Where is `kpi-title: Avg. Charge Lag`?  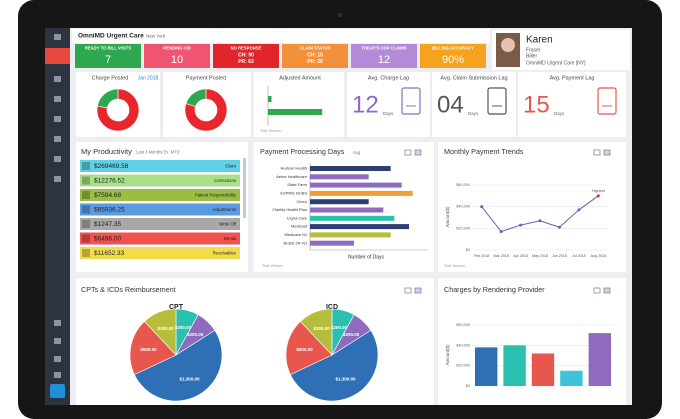 kpi-title: Avg. Charge Lag is located at coordinates (388, 78).